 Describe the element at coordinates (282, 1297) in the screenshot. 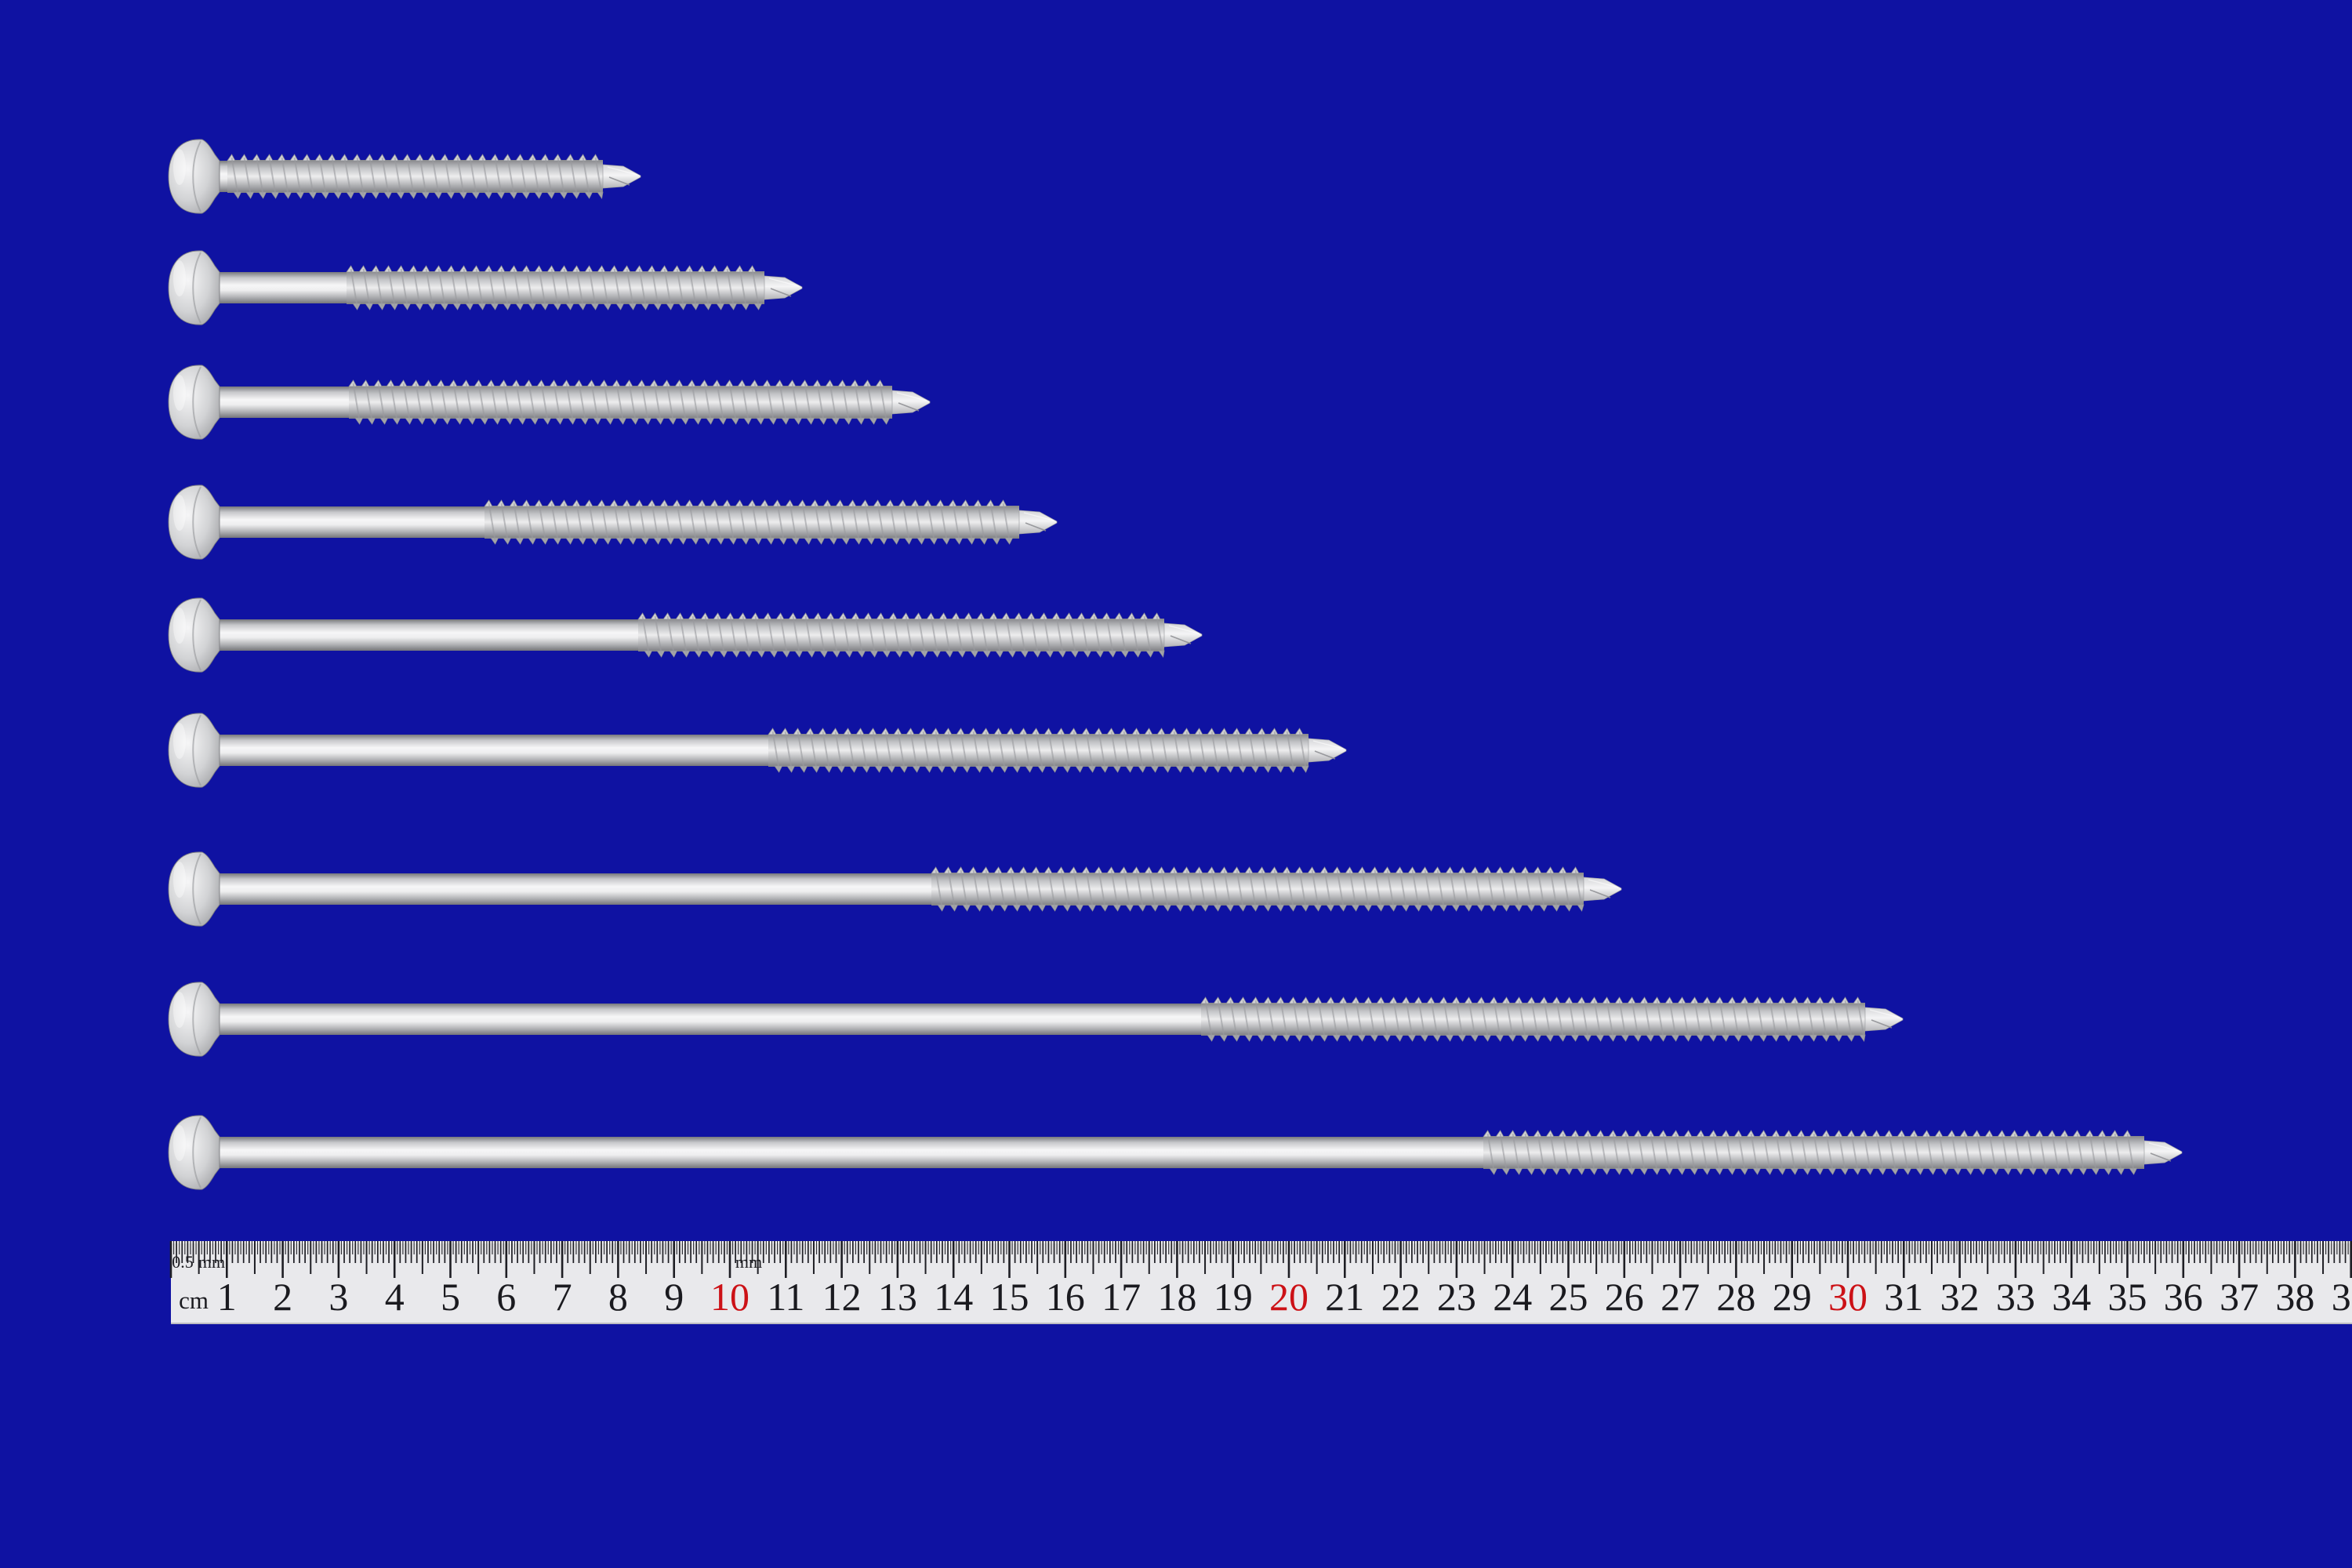

I see `ruler-number-2: 2` at that location.